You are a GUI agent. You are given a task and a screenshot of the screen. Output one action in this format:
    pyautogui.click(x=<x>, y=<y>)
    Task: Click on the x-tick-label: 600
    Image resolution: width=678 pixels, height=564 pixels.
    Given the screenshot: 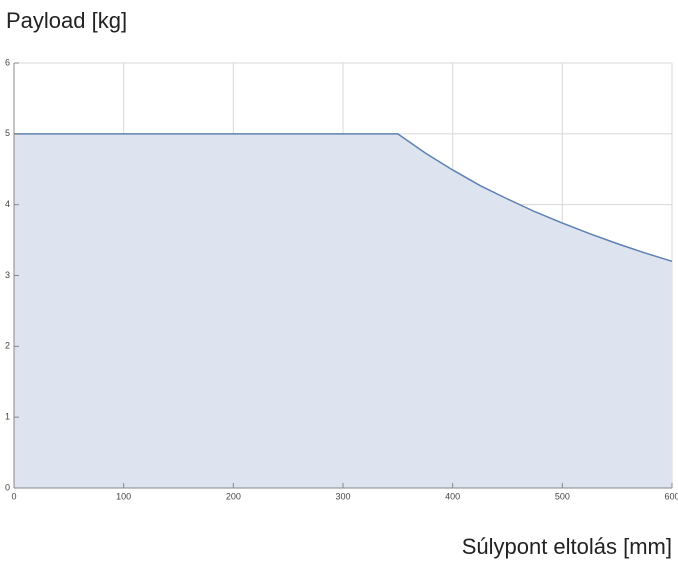 What is the action you would take?
    pyautogui.click(x=671, y=496)
    